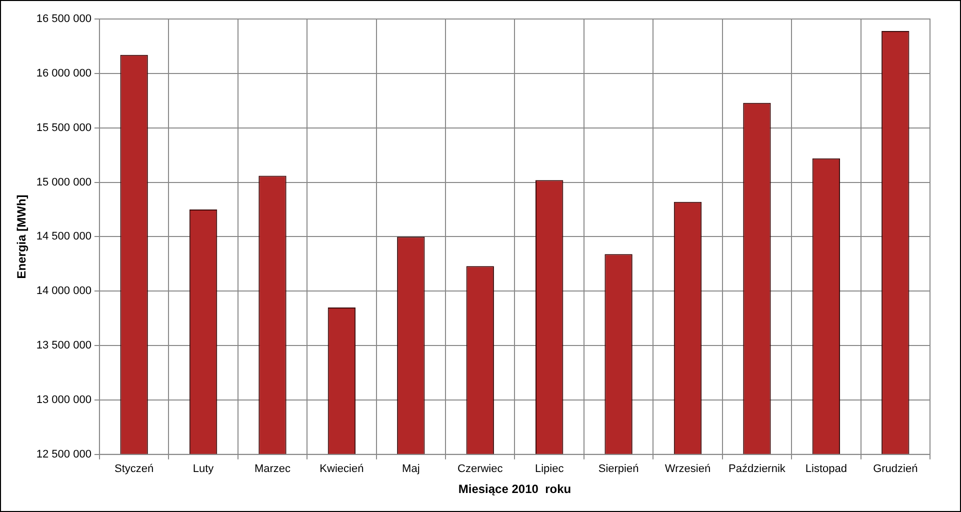  What do you see at coordinates (64, 291) in the screenshot?
I see `y-tick-label: 14 000 000` at bounding box center [64, 291].